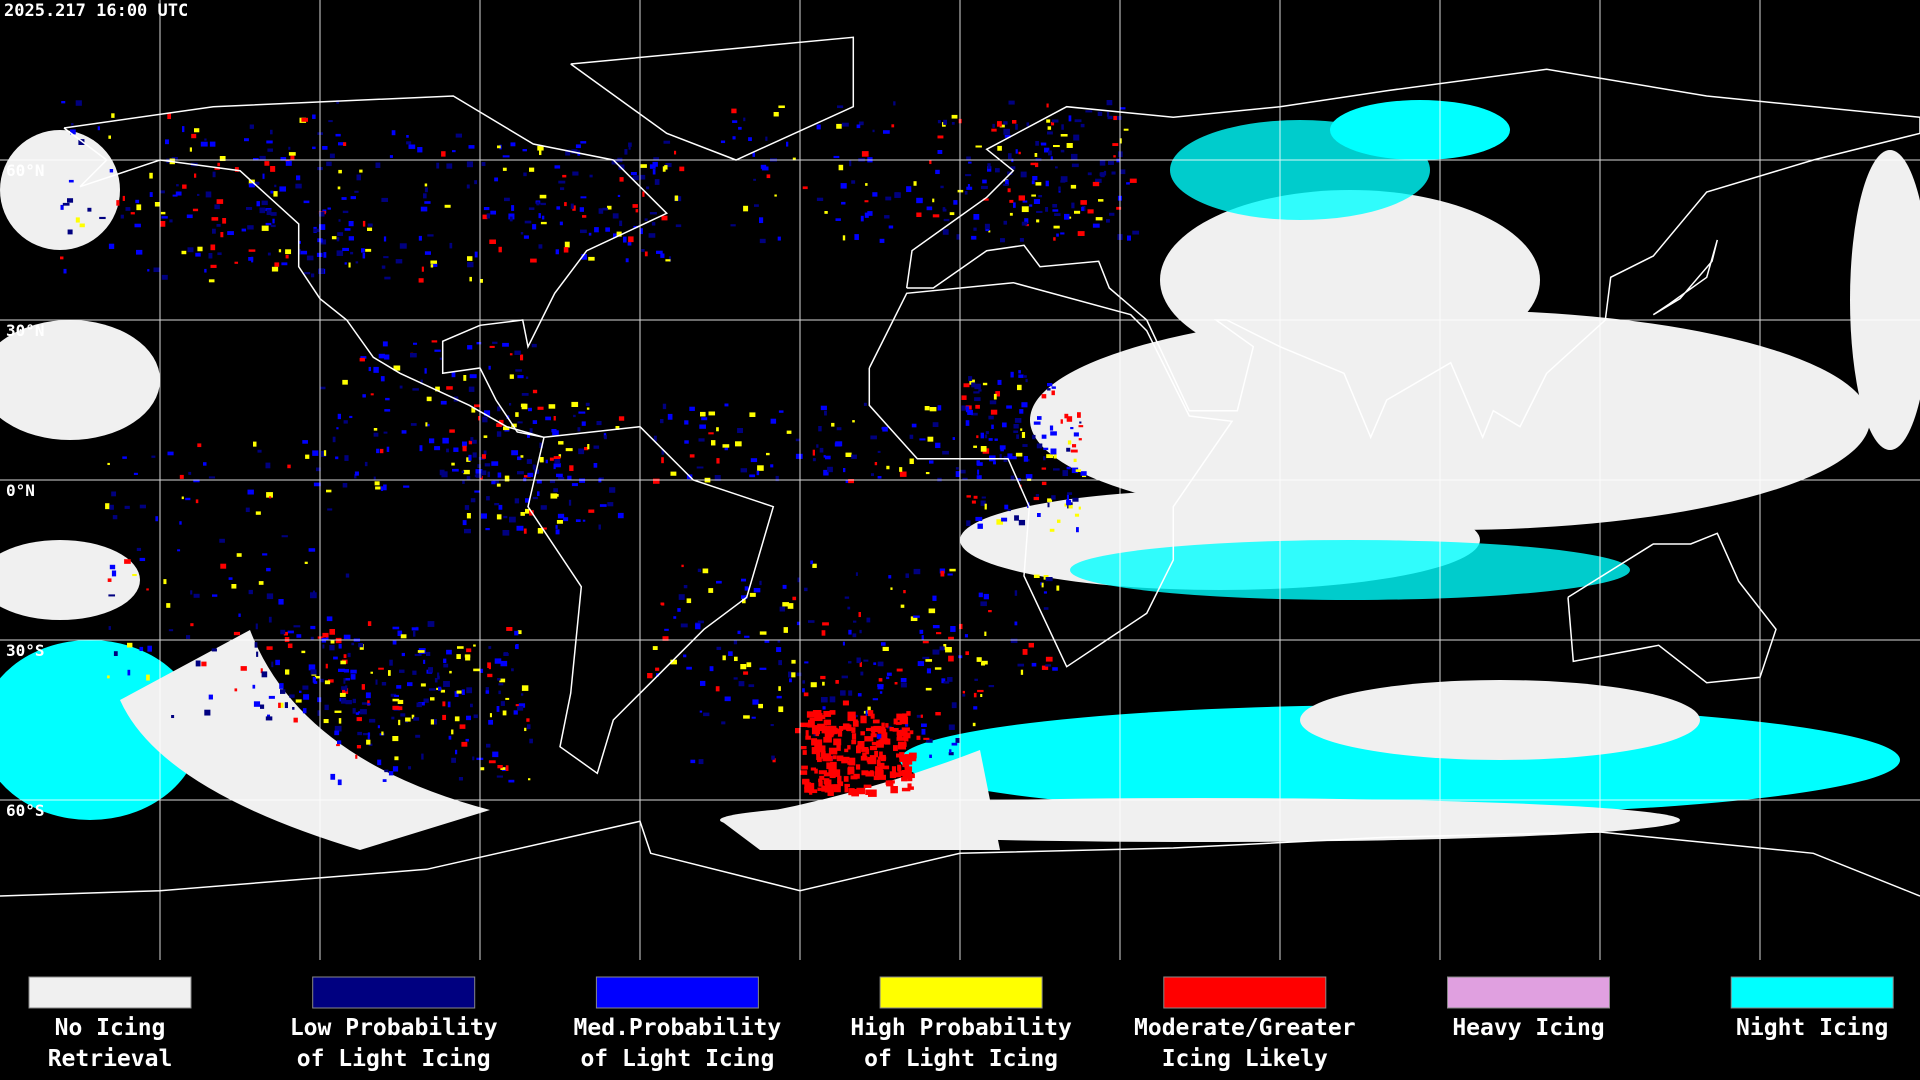  I want to click on legend-label: Retrieval, so click(110, 1059).